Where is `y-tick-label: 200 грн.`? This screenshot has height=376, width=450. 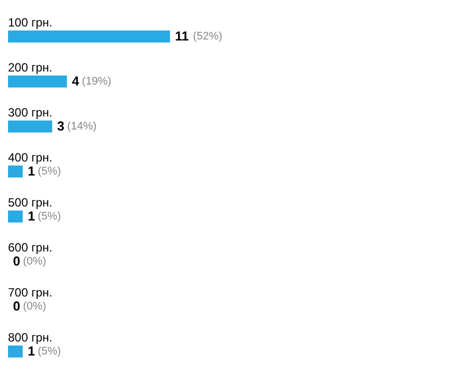 y-tick-label: 200 грн. is located at coordinates (30, 67).